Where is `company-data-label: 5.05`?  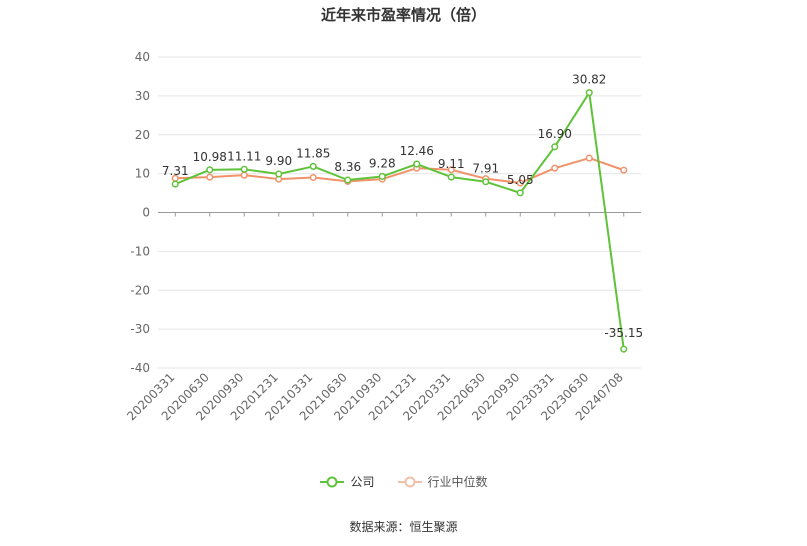
company-data-label: 5.05 is located at coordinates (520, 180).